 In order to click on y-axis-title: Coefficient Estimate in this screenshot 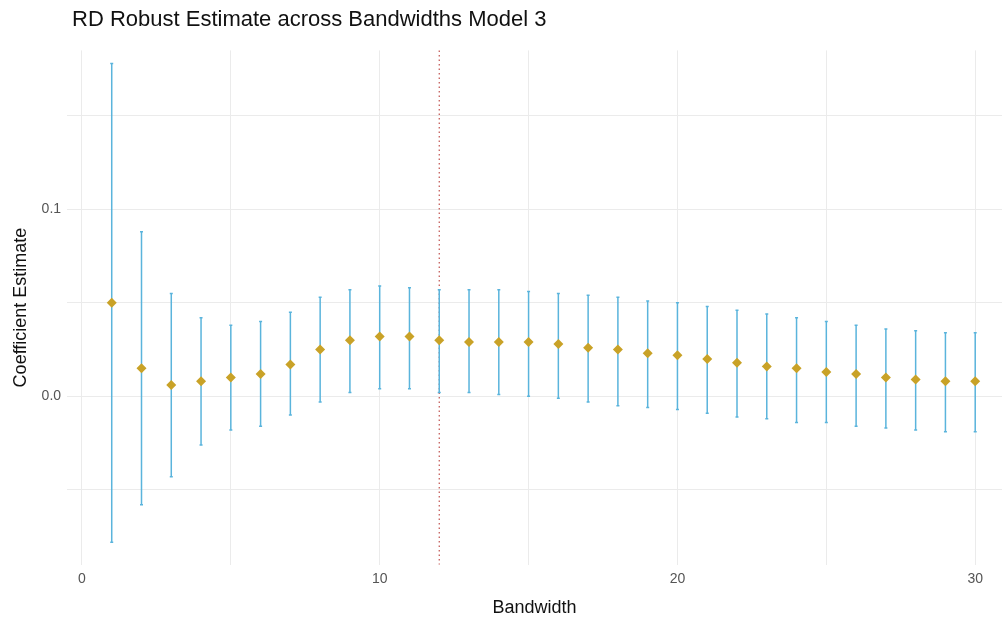, I will do `click(19, 307)`.